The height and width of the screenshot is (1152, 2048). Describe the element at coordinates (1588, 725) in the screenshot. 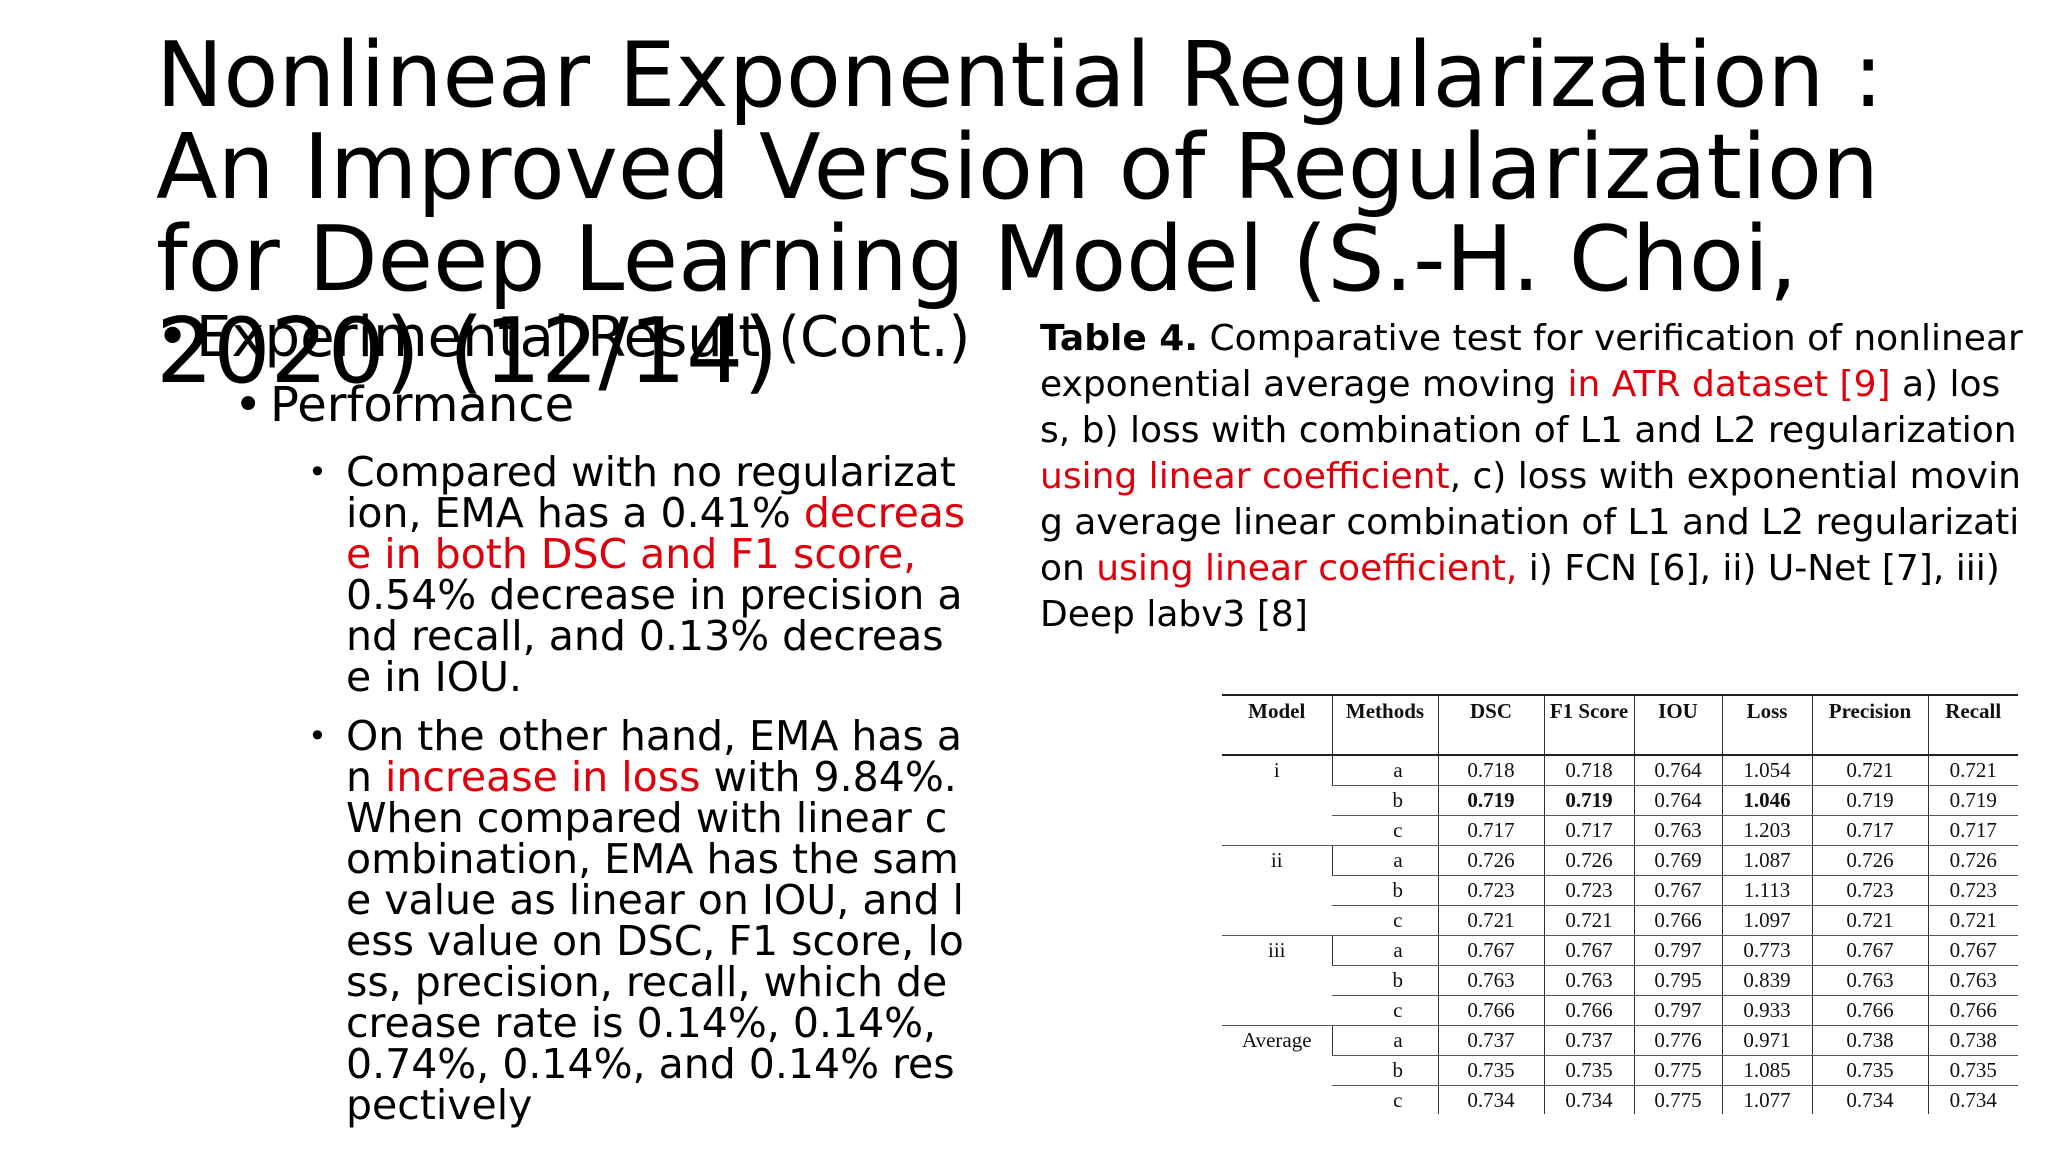

I see `column-header: F1 Score` at that location.